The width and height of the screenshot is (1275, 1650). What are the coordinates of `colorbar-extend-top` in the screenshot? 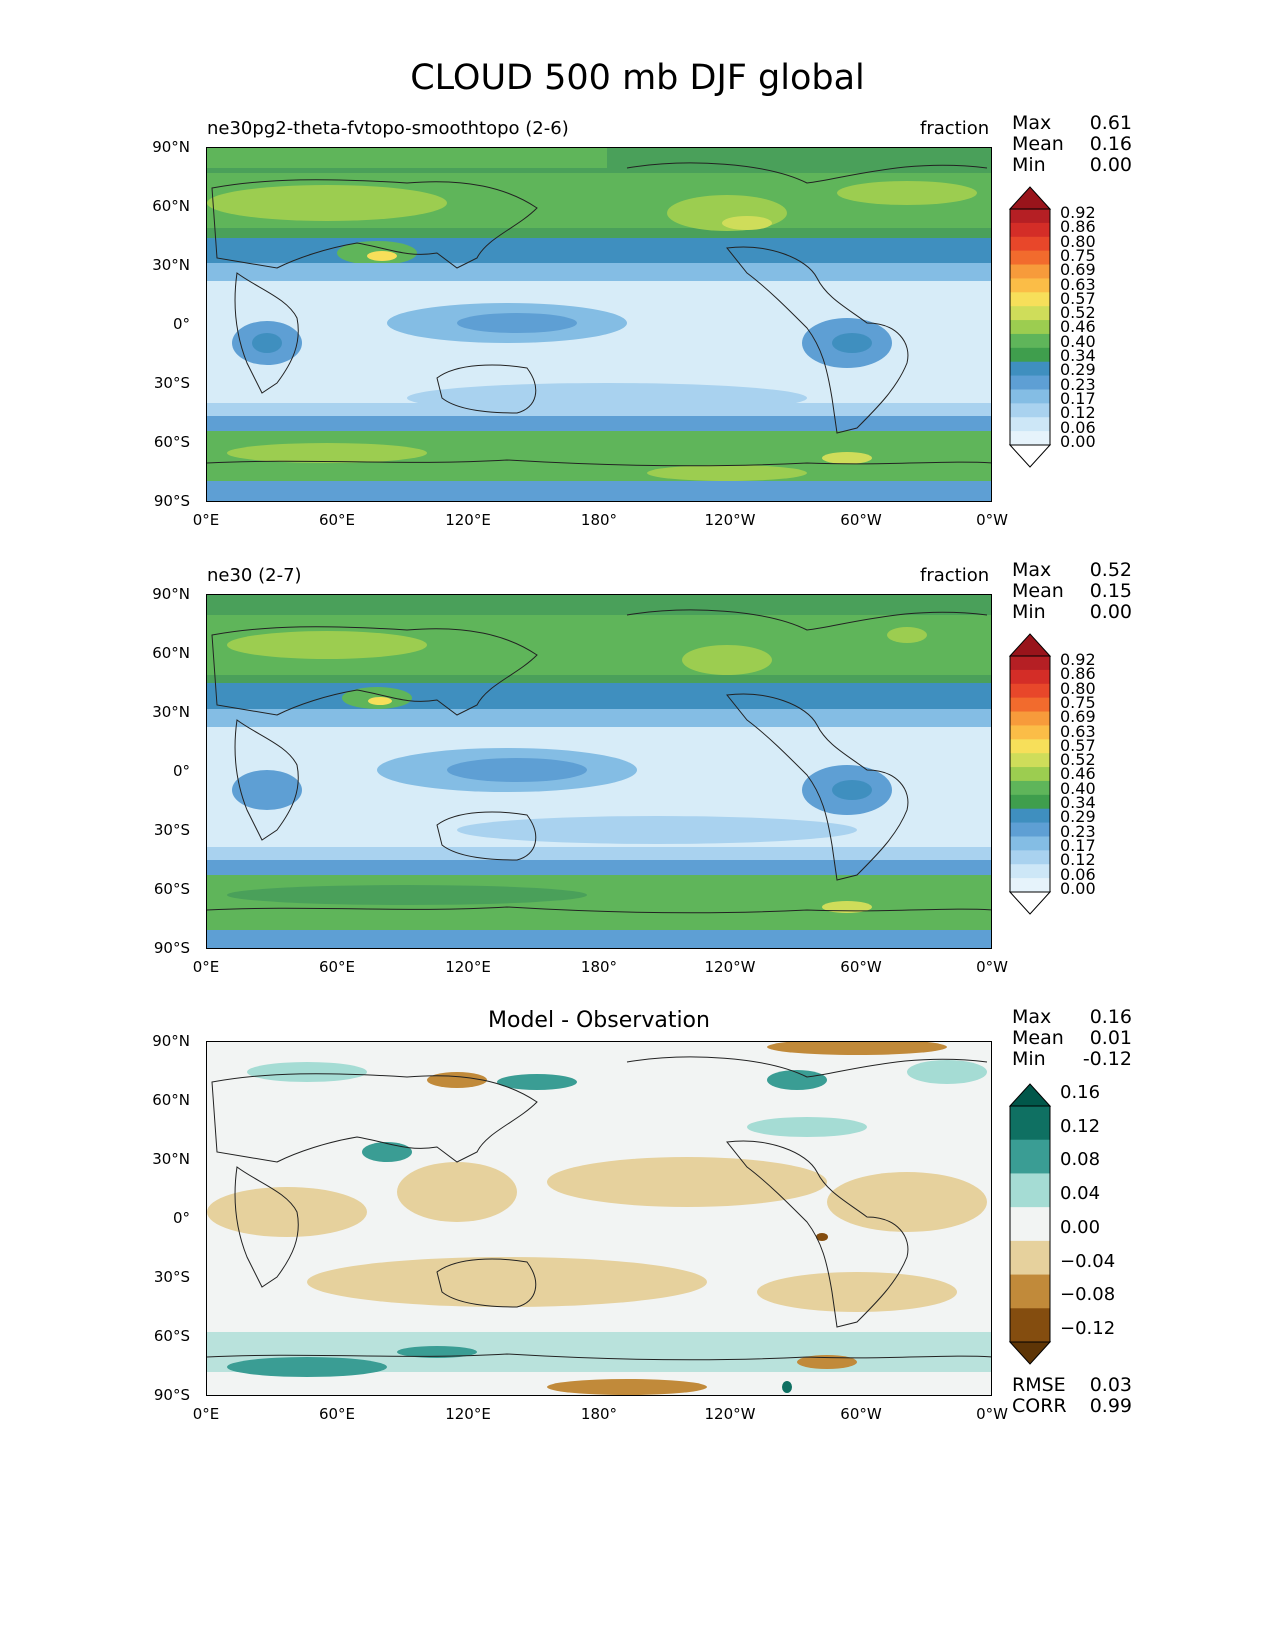 It's located at (1030, 645).